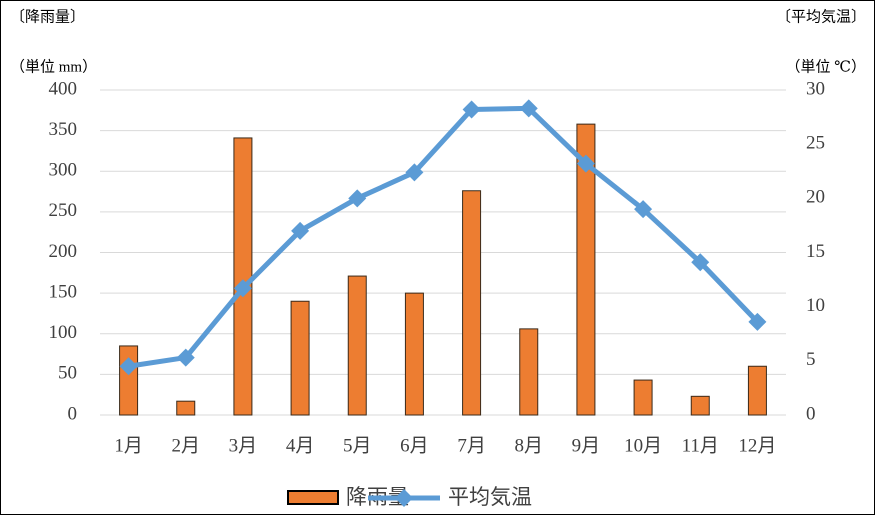 The height and width of the screenshot is (515, 875). I want to click on y-tick-label: 400, so click(63, 88).